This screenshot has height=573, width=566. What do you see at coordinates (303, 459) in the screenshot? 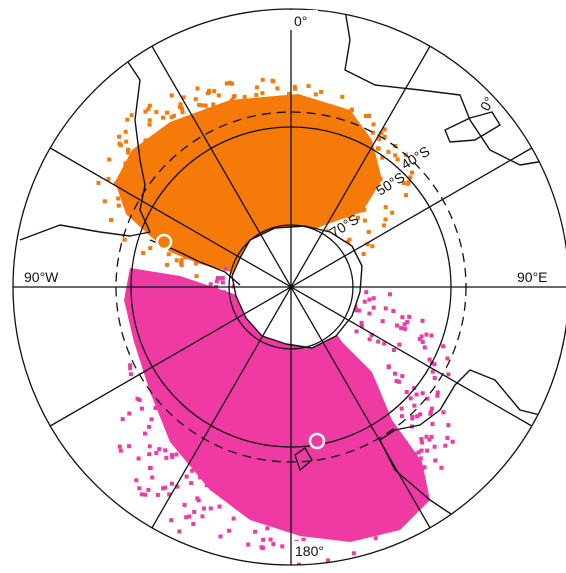
I see `new-zealand` at bounding box center [303, 459].